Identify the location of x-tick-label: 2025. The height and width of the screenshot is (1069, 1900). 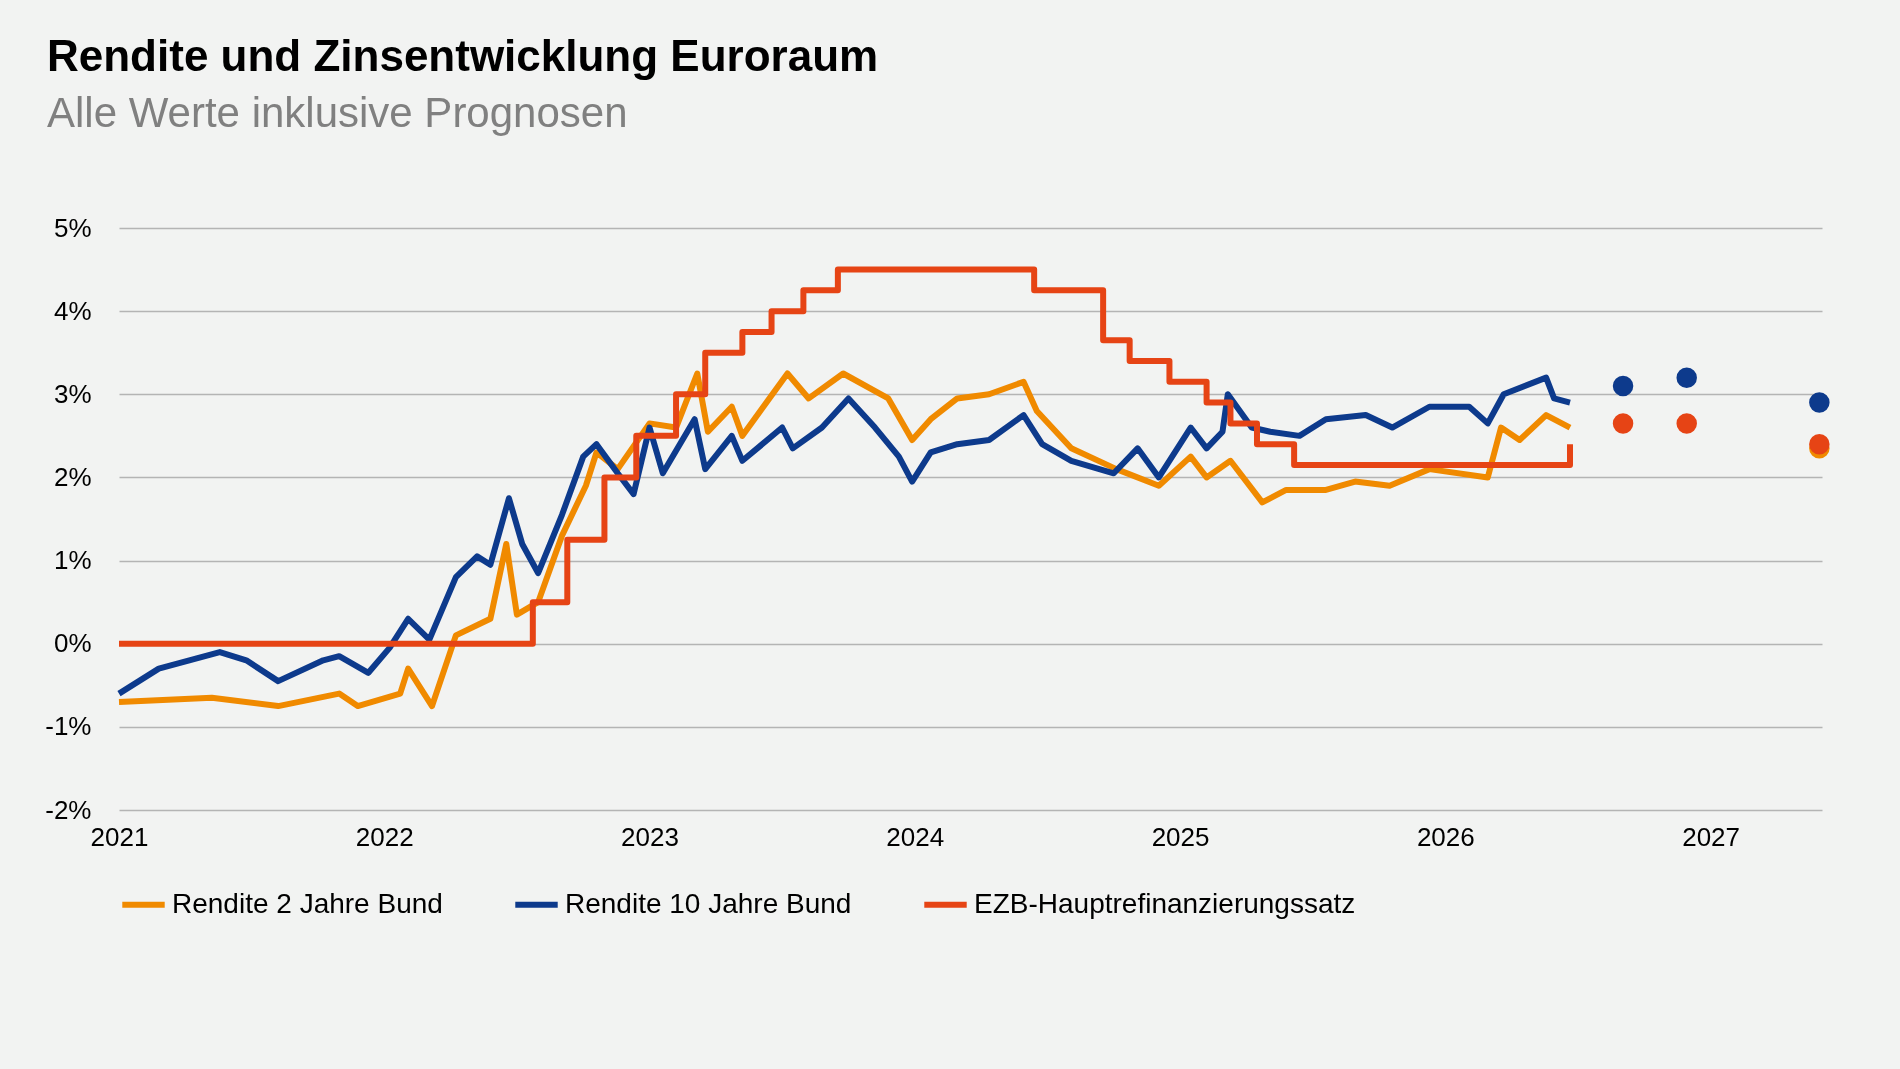
(1180, 836).